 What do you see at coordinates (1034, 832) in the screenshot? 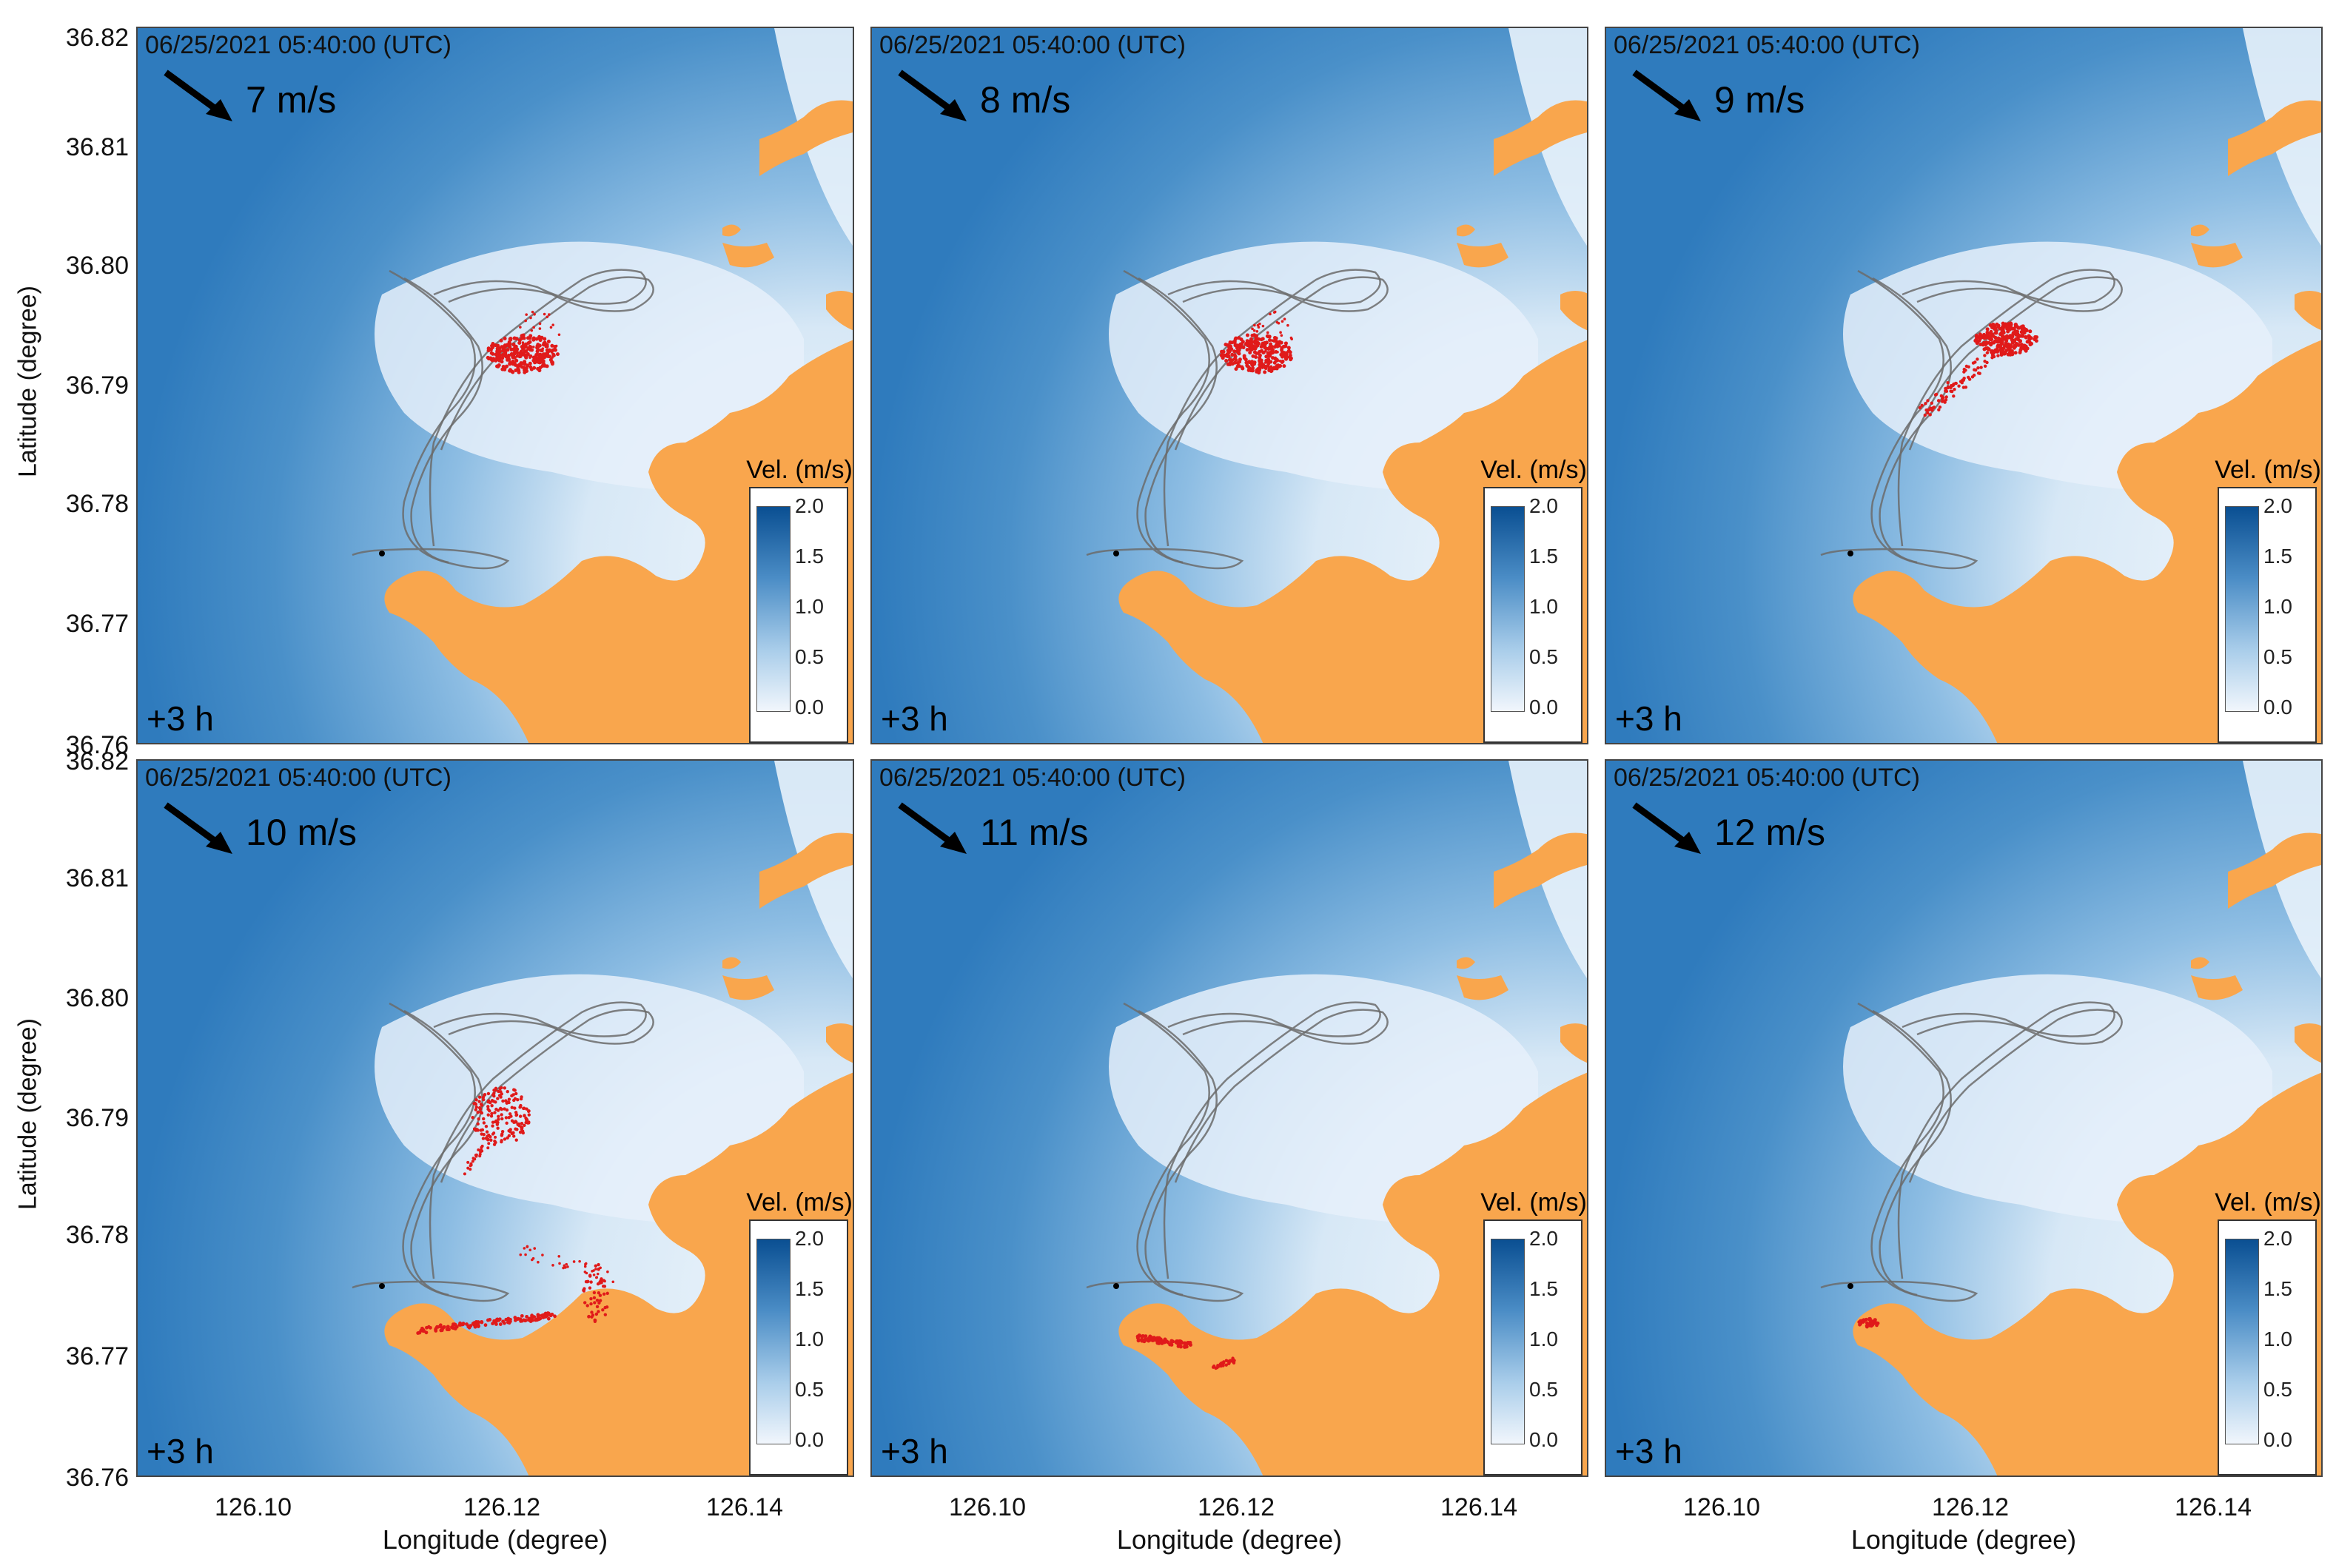
I see `wind-speed-label: 11 m/s` at bounding box center [1034, 832].